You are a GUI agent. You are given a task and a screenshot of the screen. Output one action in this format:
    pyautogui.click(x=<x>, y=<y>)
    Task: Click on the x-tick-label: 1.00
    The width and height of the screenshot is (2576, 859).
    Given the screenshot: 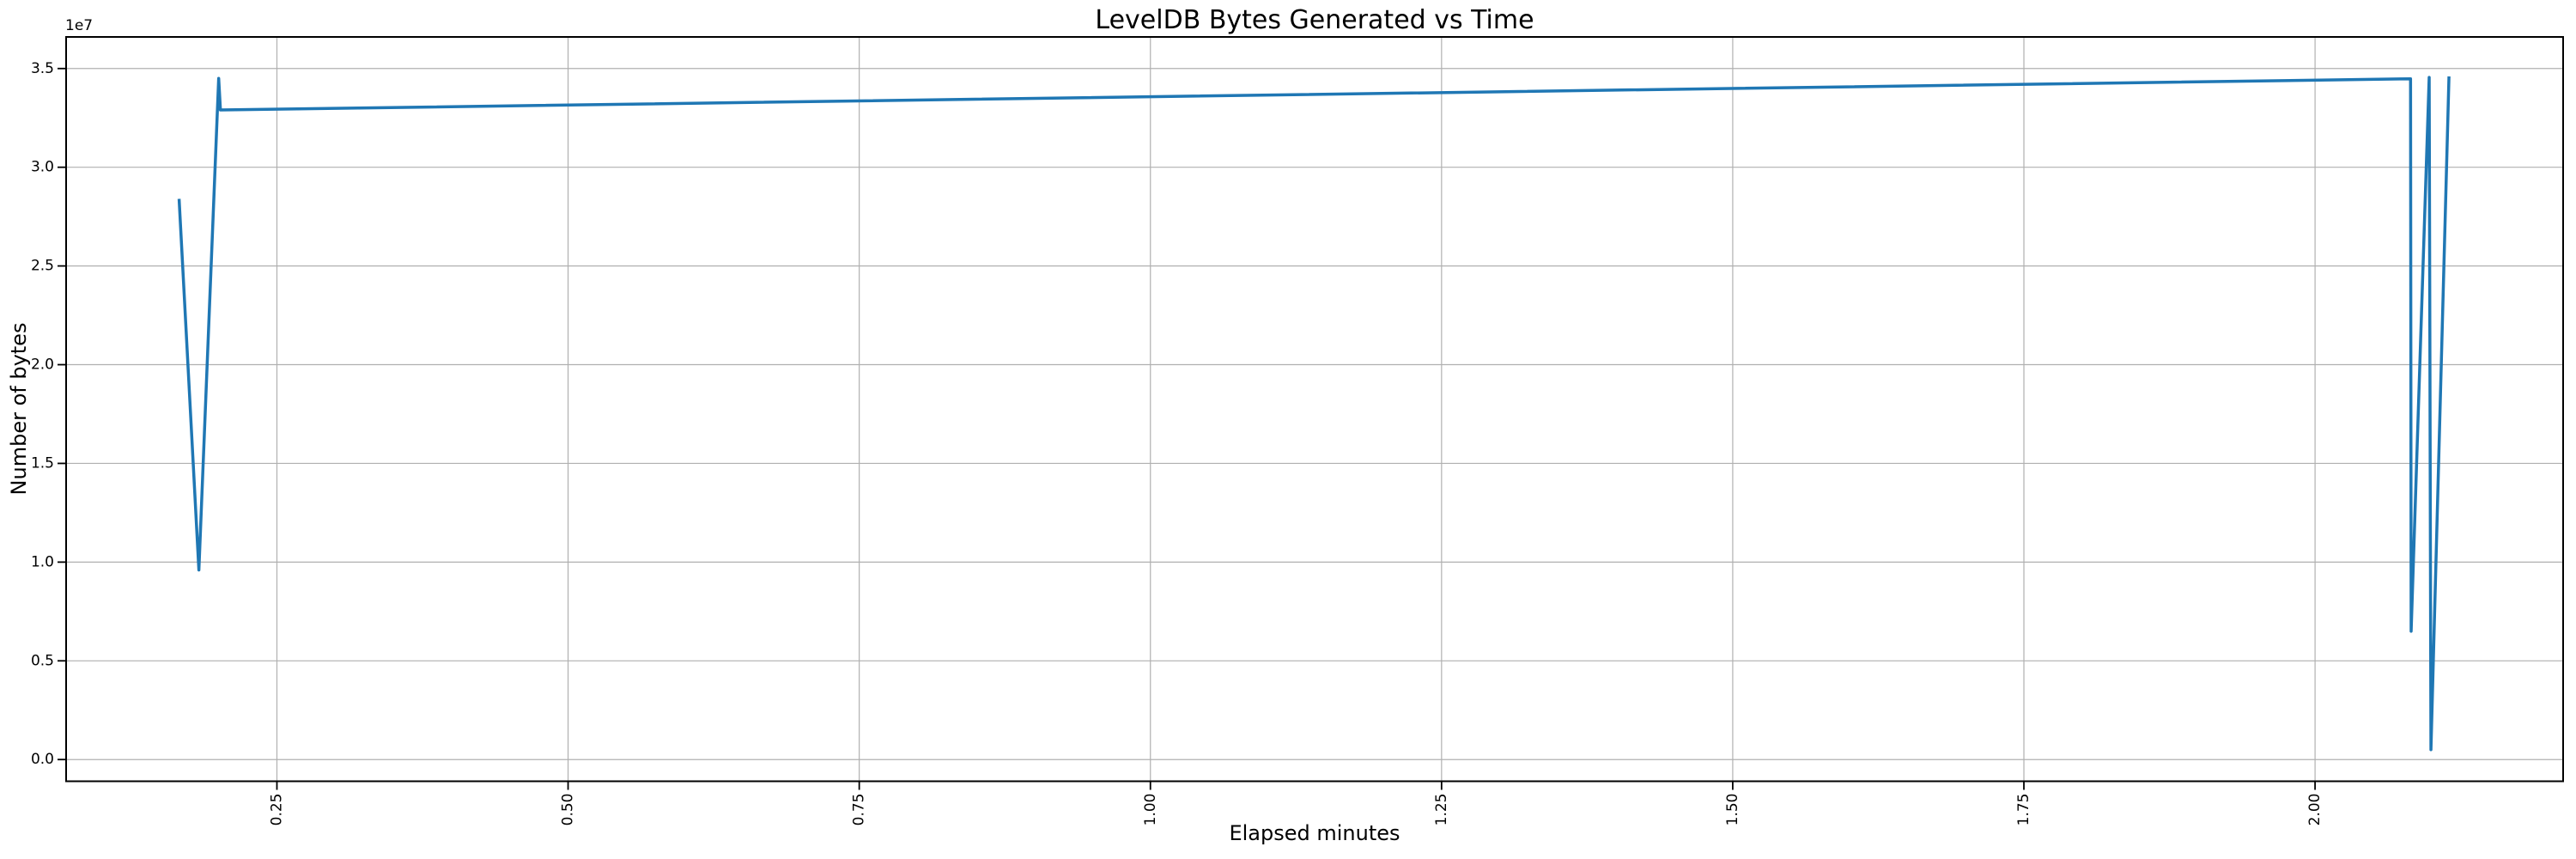 What is the action you would take?
    pyautogui.click(x=1151, y=810)
    